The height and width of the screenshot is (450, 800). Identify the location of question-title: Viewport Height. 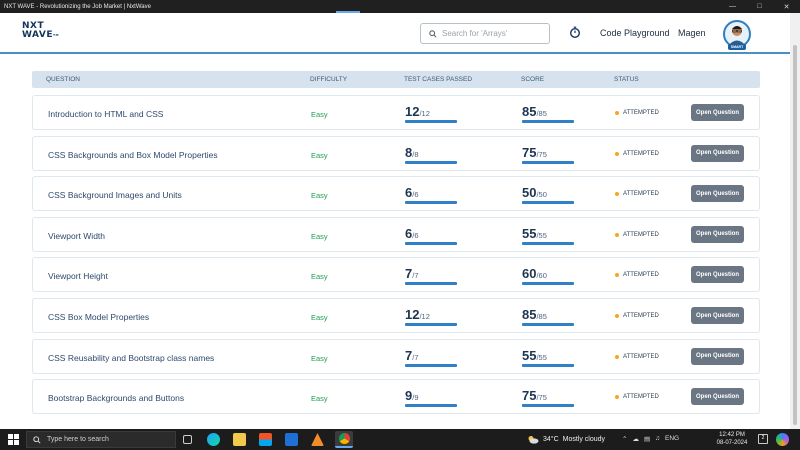
(78, 276).